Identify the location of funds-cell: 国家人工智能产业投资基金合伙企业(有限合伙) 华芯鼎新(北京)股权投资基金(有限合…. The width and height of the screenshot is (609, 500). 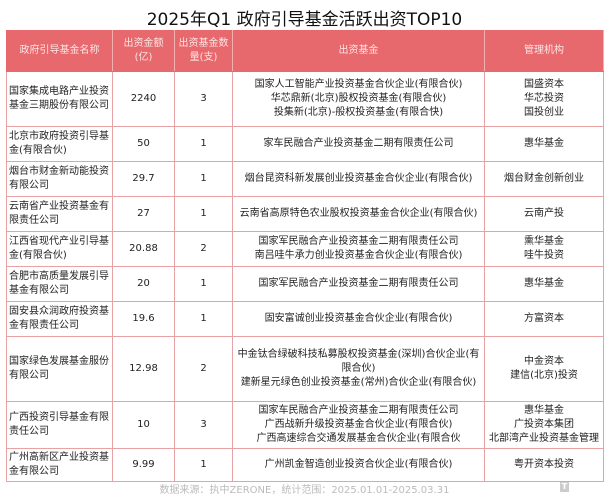
(358, 99).